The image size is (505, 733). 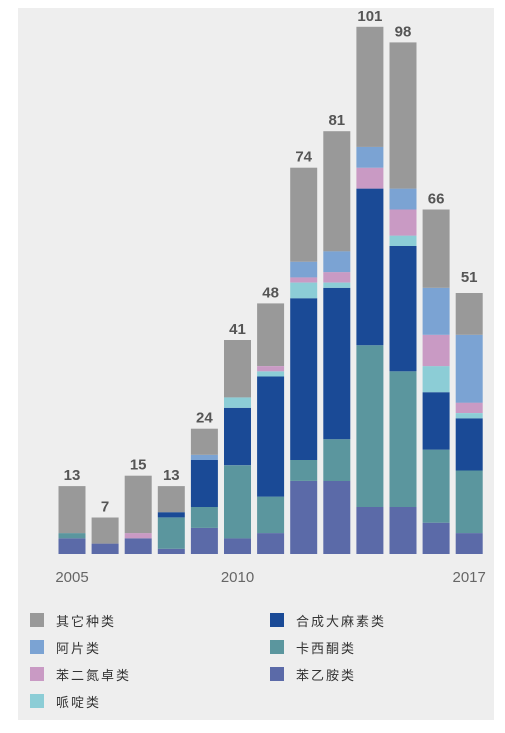 I want to click on legend-label: 合成大麻素类, so click(x=341, y=622).